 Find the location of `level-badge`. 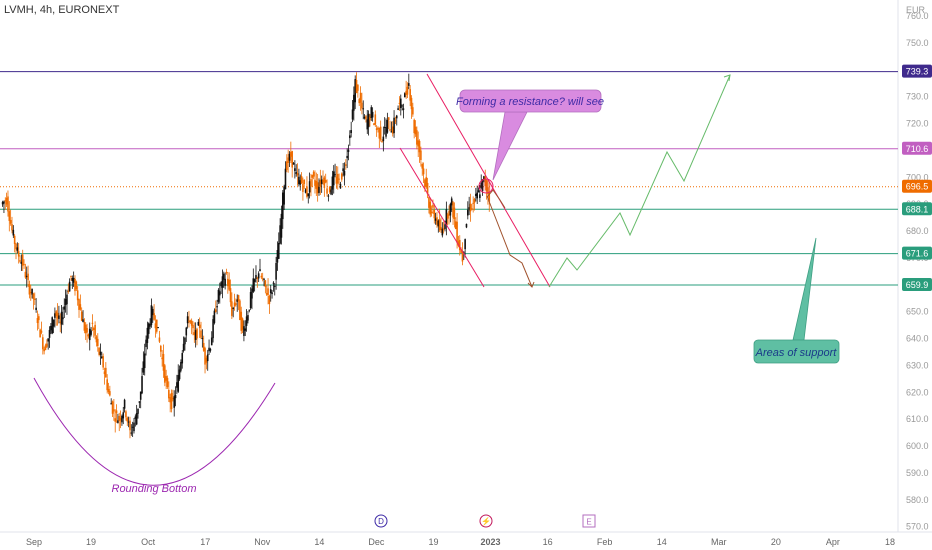

level-badge is located at coordinates (917, 186).